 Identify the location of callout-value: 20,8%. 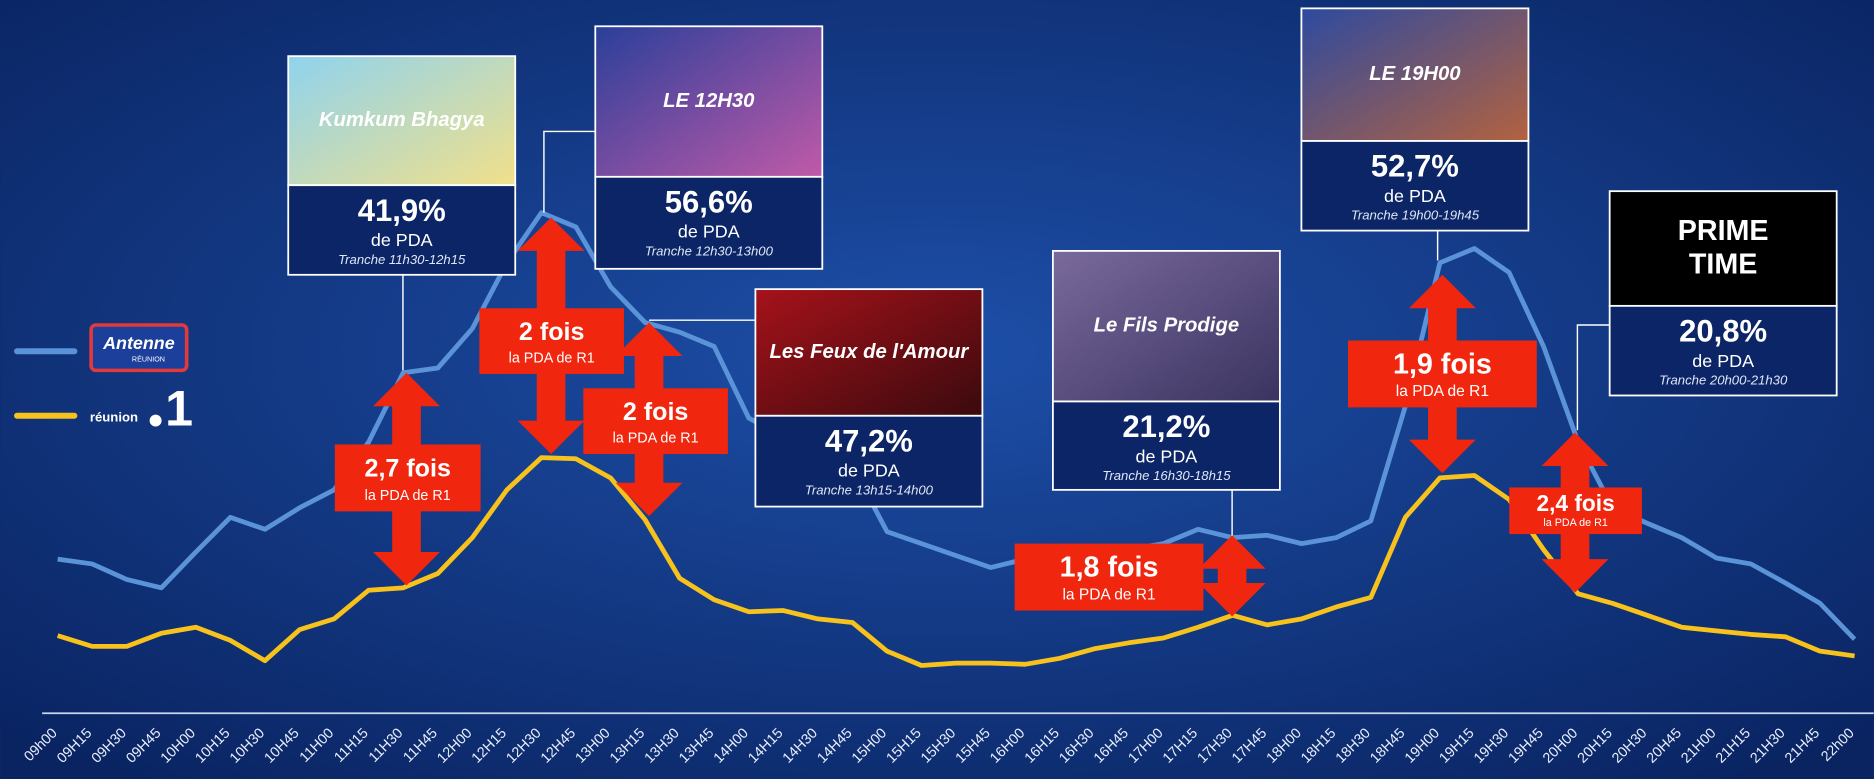
(1723, 331).